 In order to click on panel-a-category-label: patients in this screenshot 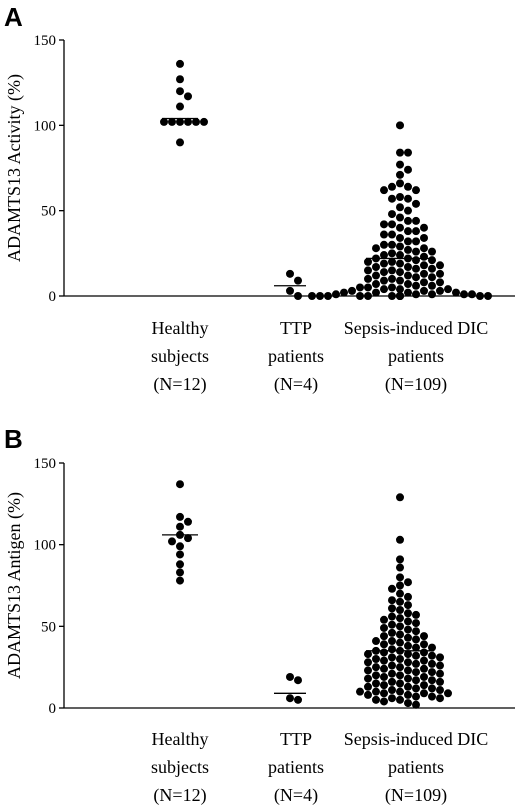, I will do `click(296, 356)`.